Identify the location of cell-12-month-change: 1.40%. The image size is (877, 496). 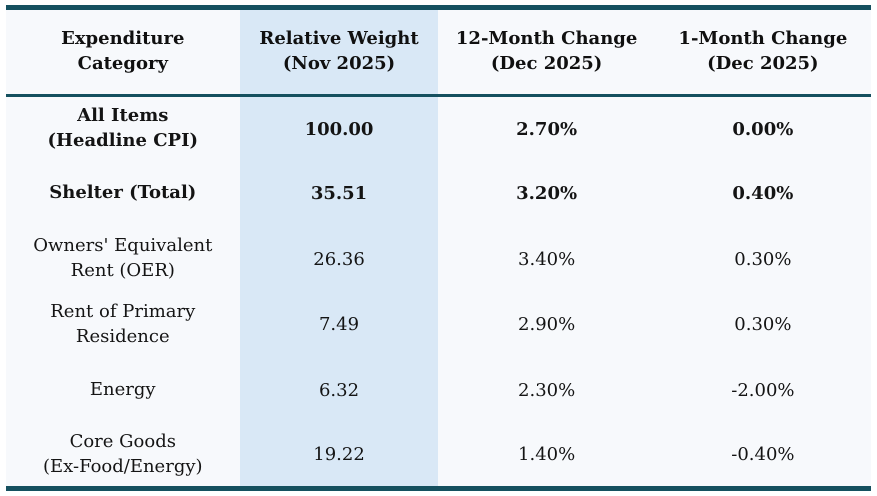
(547, 454).